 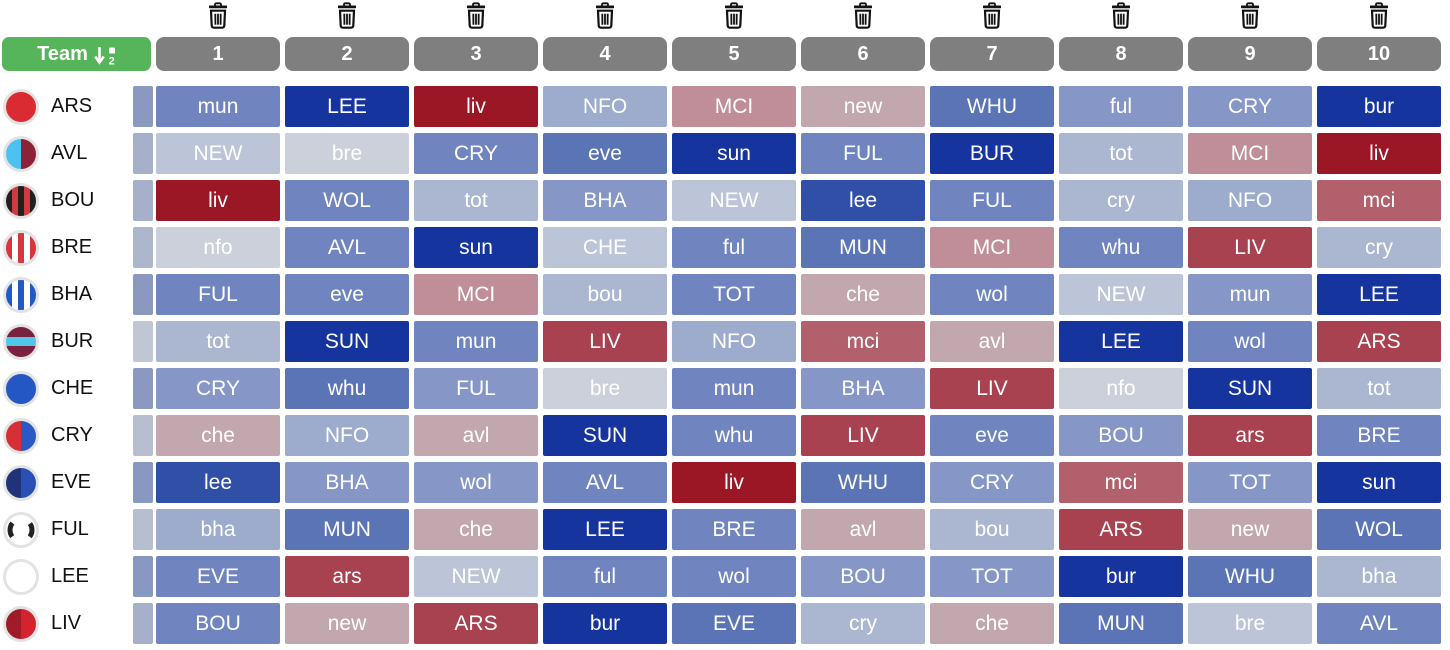 I want to click on fixture-cell-liv-gw3: ARS, so click(x=476, y=623).